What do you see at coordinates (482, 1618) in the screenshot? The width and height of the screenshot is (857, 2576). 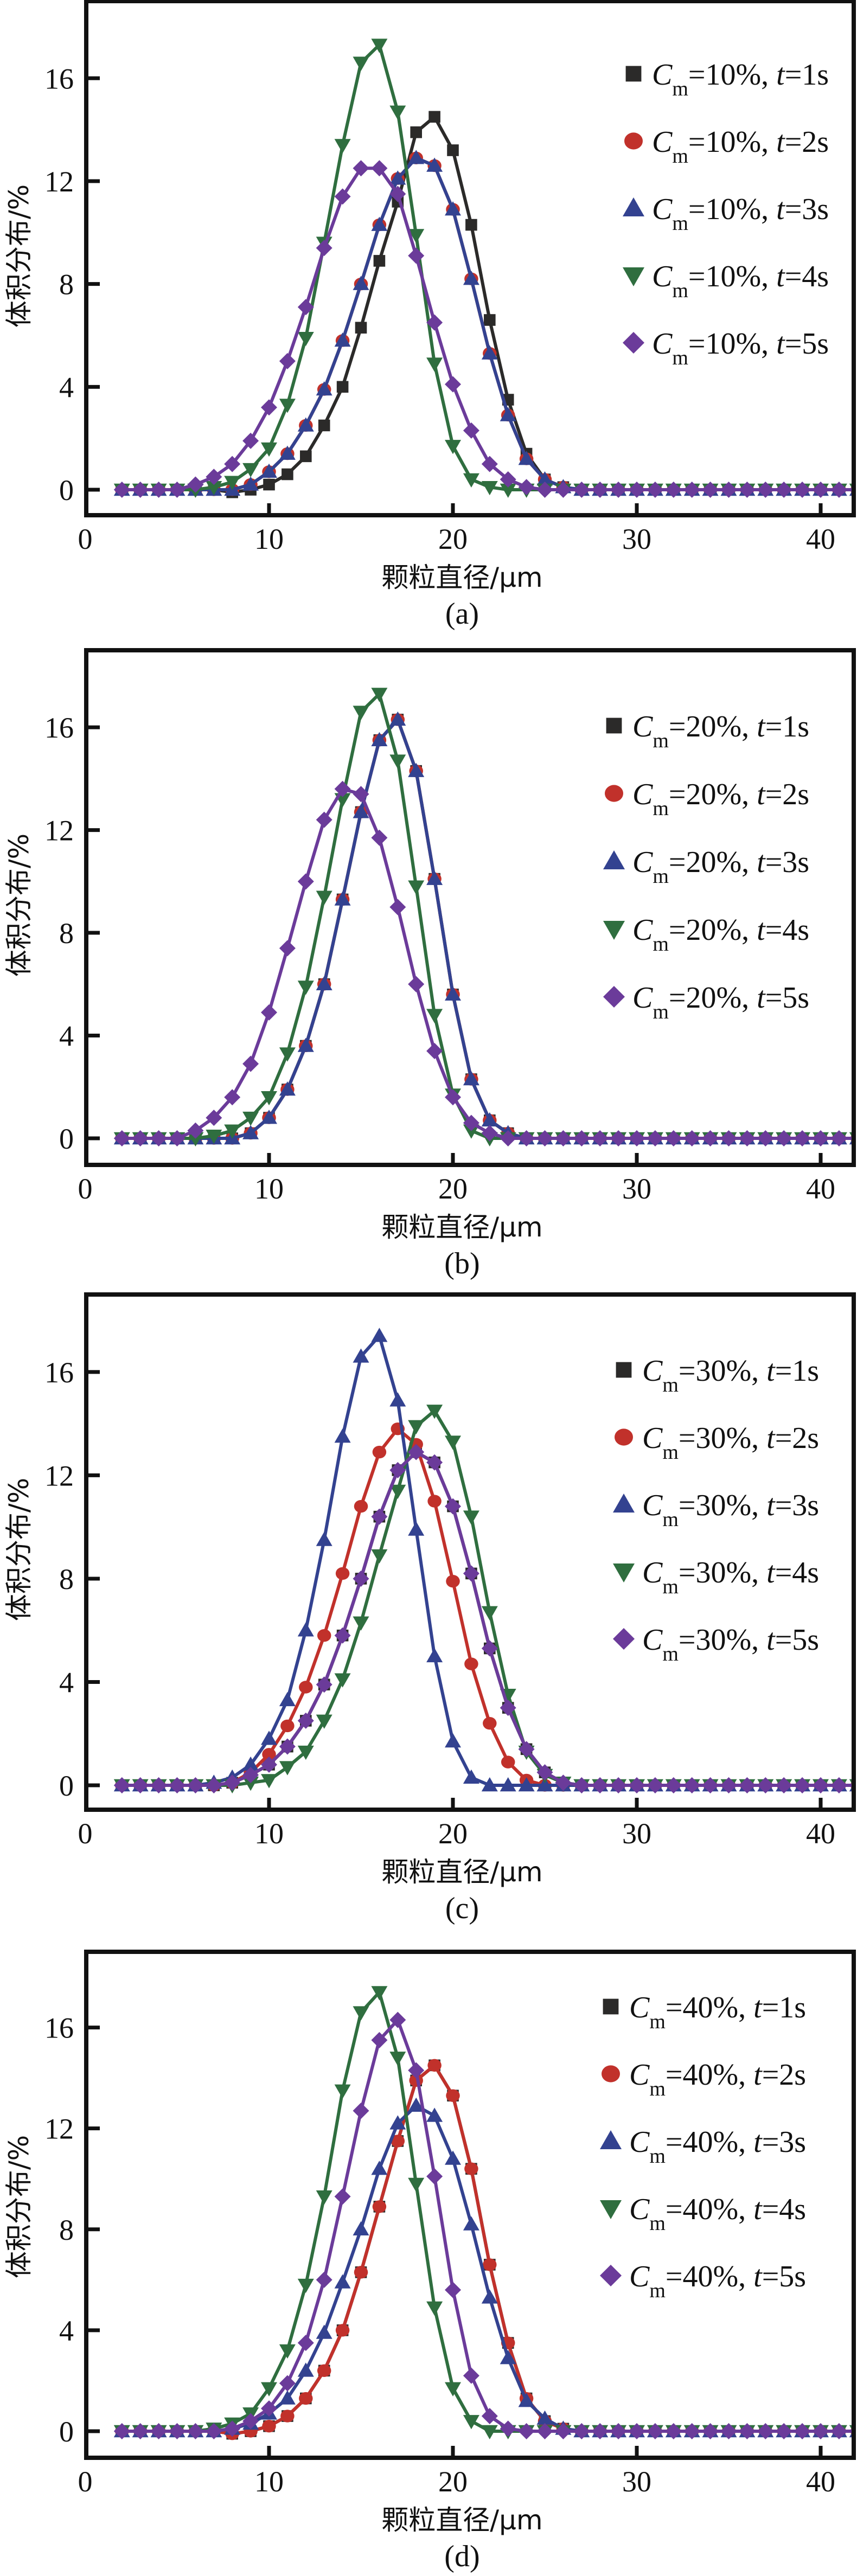 I see `series-t5` at bounding box center [482, 1618].